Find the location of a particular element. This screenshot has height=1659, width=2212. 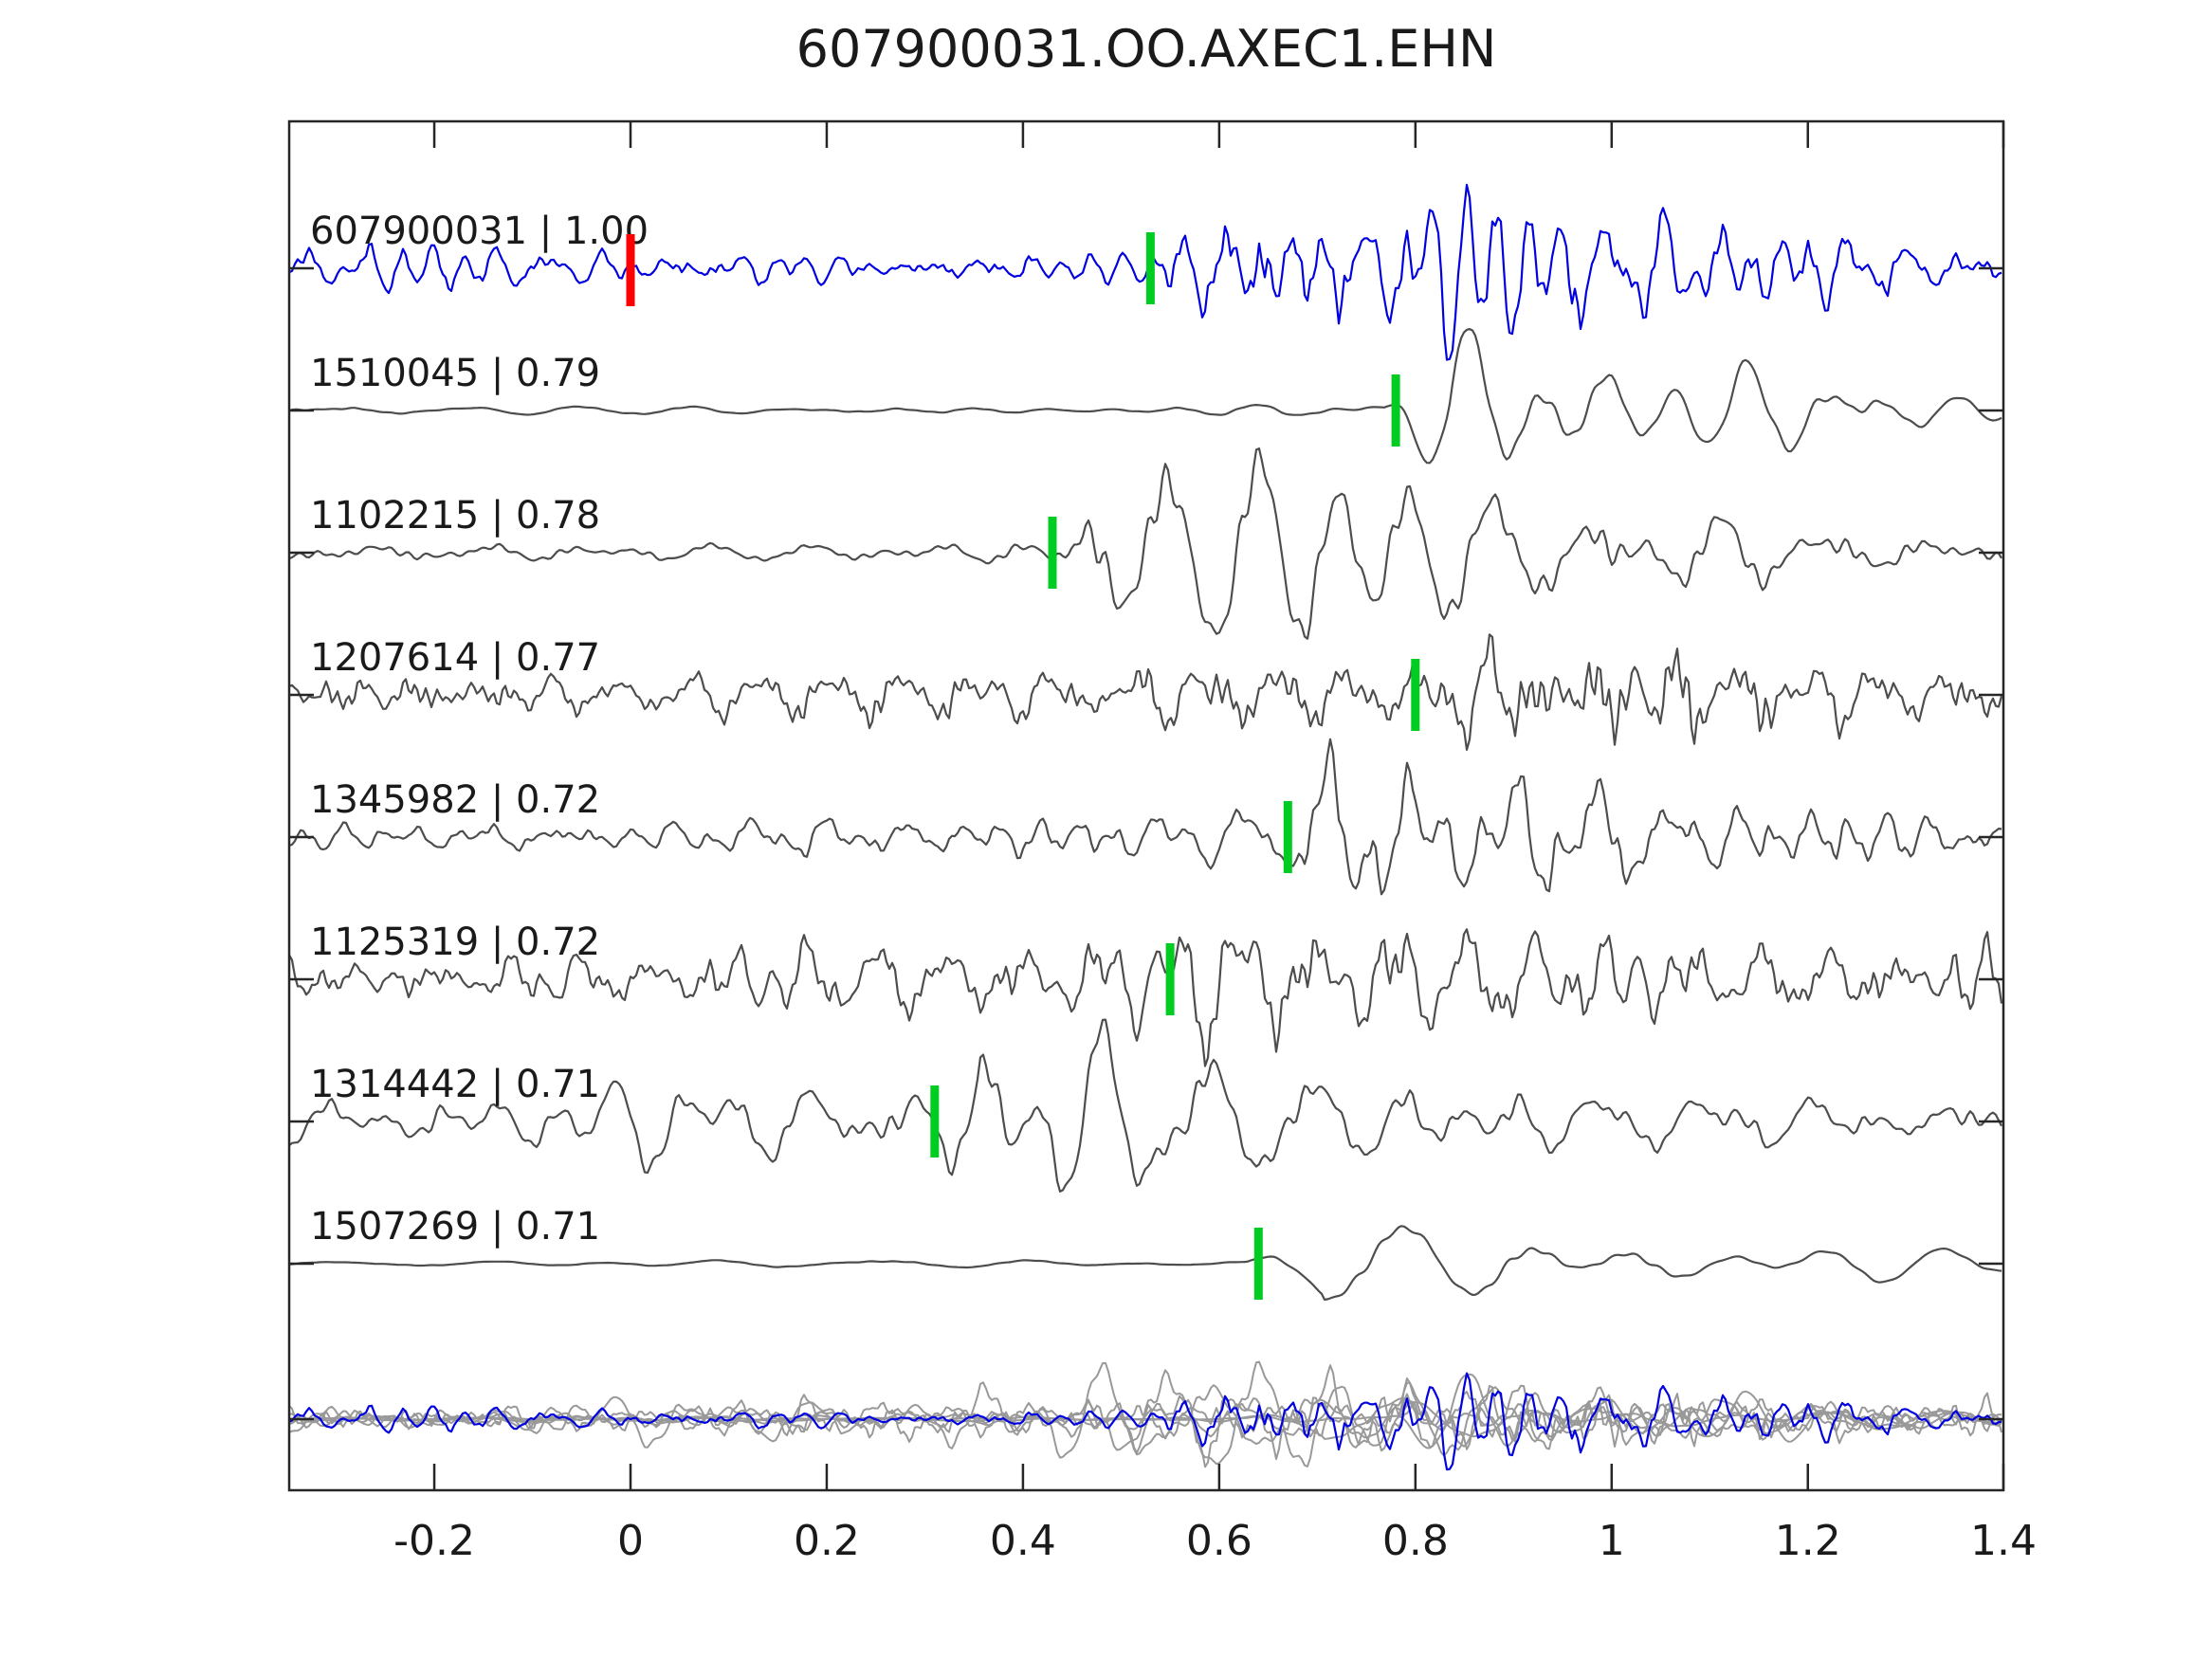

x-tick-label: 1.2 is located at coordinates (1808, 1541).